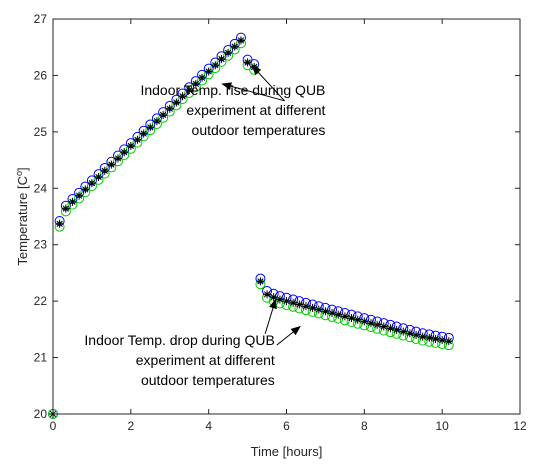  Describe the element at coordinates (286, 426) in the screenshot. I see `x-tick-label: 6` at that location.